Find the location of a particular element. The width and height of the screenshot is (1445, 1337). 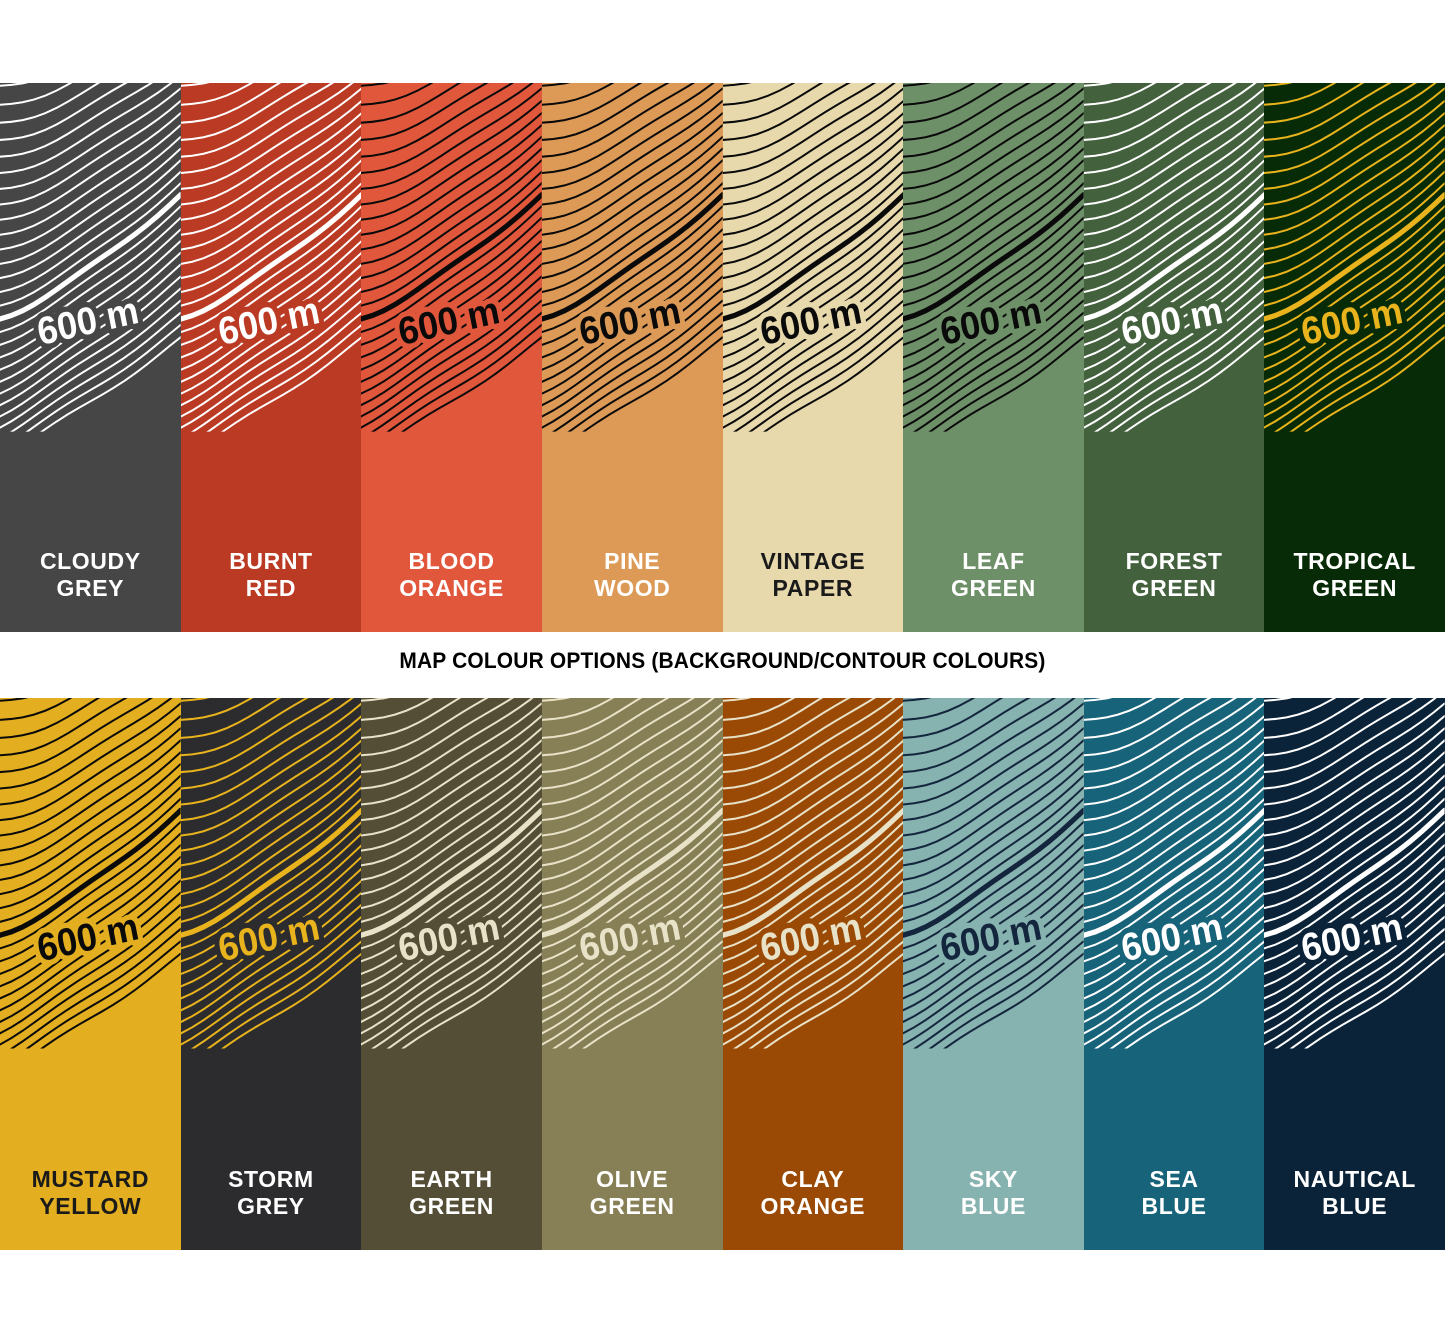

colour-swatch-clay-orange: 600 m CLAY ORANGE is located at coordinates (813, 974).